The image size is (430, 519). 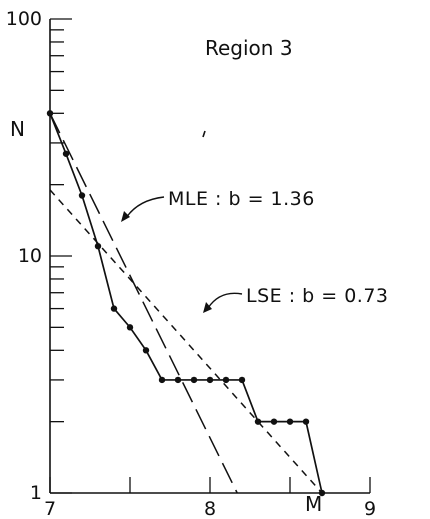 I want to click on y-tick-label: 1, so click(x=36, y=493).